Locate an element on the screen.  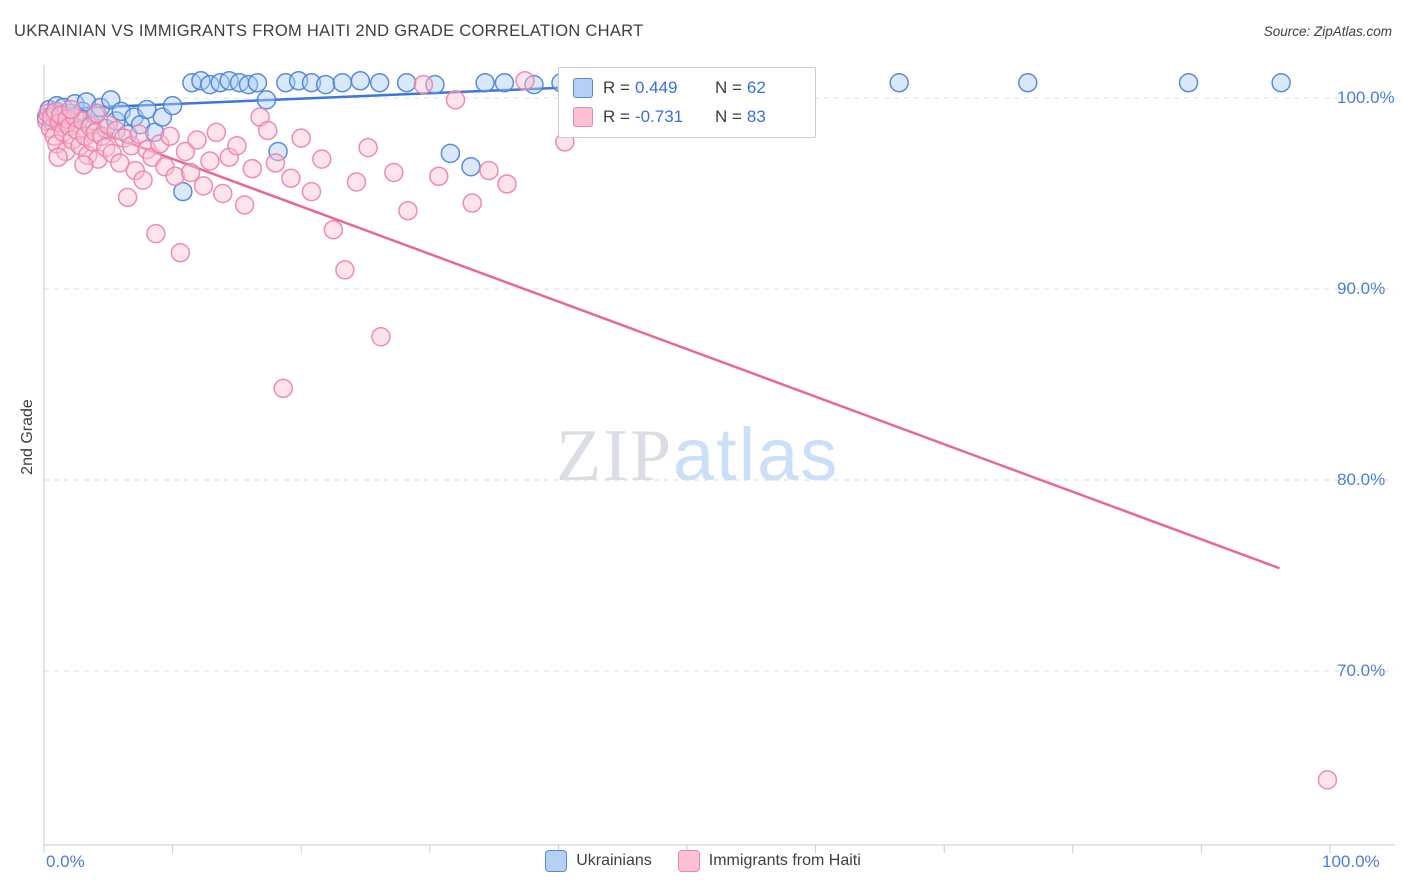
zipatlas-watermark: ZIPatlas is located at coordinates (697, 455).